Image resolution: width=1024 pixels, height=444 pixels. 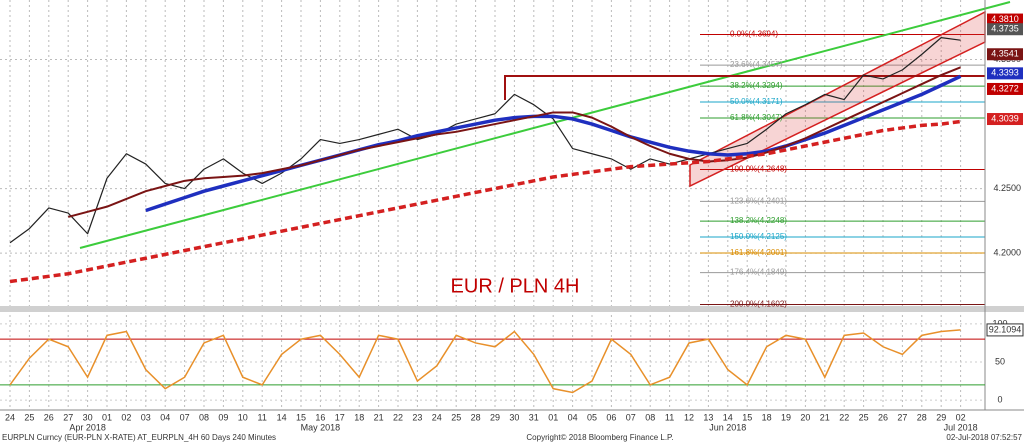 I want to click on osc-tick-label: 0, so click(x=999, y=399).